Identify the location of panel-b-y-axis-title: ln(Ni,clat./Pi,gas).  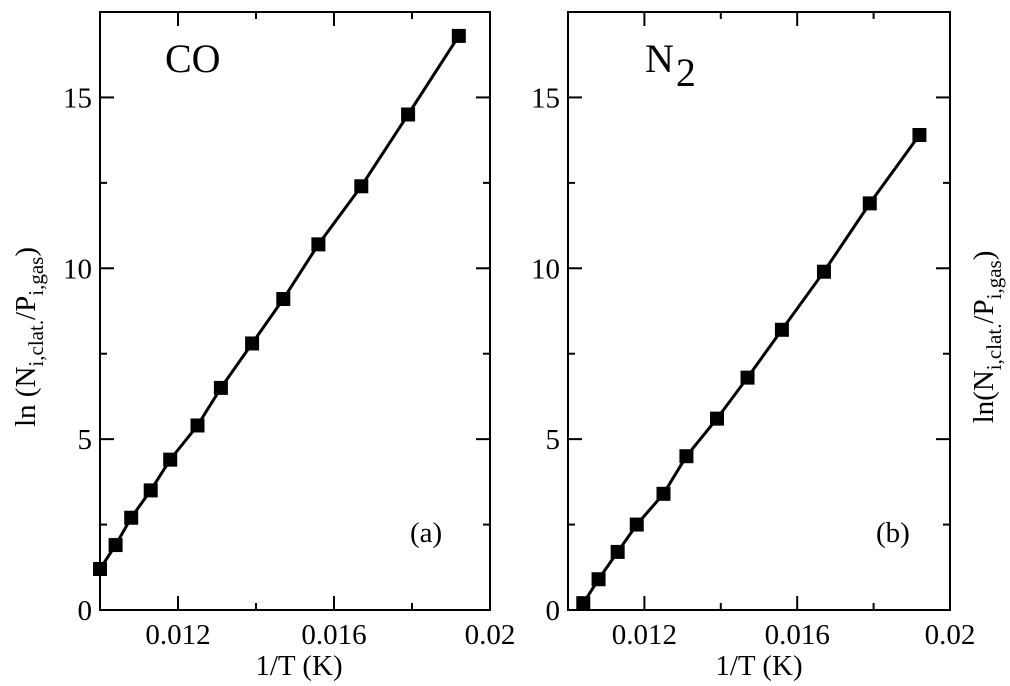
(987, 337).